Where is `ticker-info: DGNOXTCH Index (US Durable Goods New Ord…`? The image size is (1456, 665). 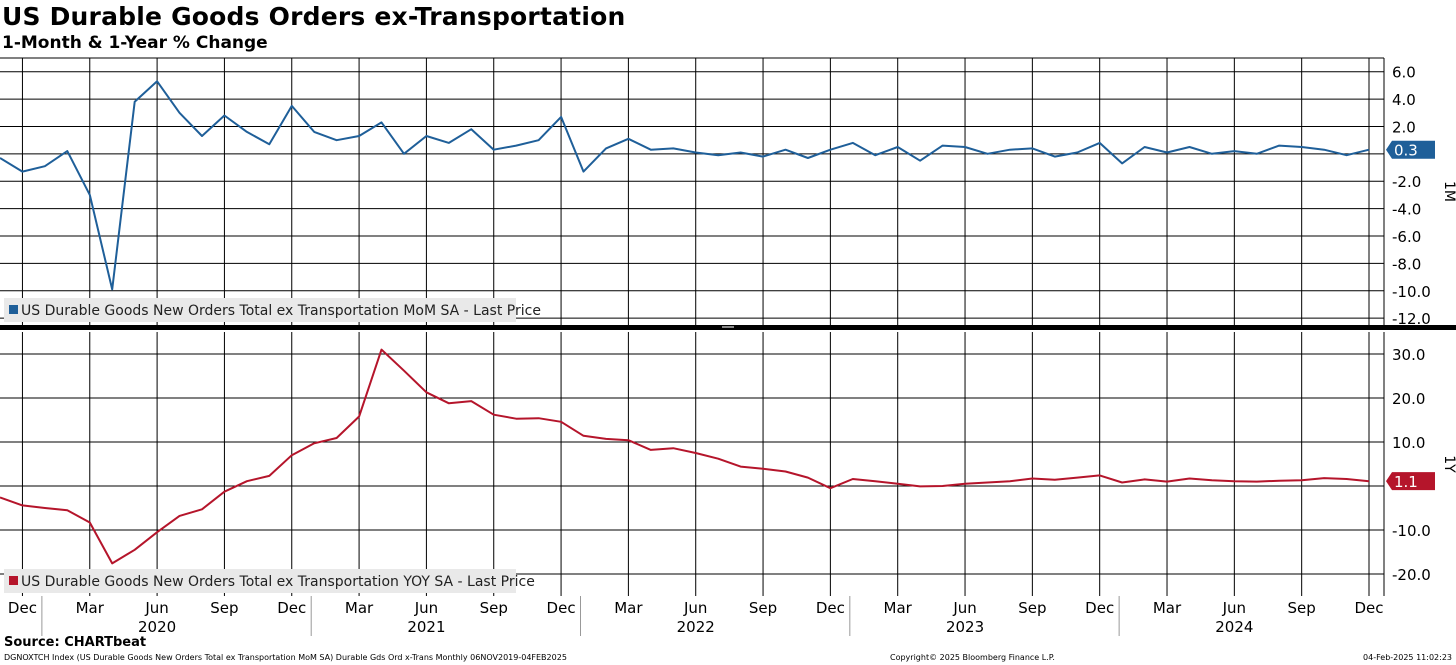 ticker-info: DGNOXTCH Index (US Durable Goods New Ord… is located at coordinates (285, 657).